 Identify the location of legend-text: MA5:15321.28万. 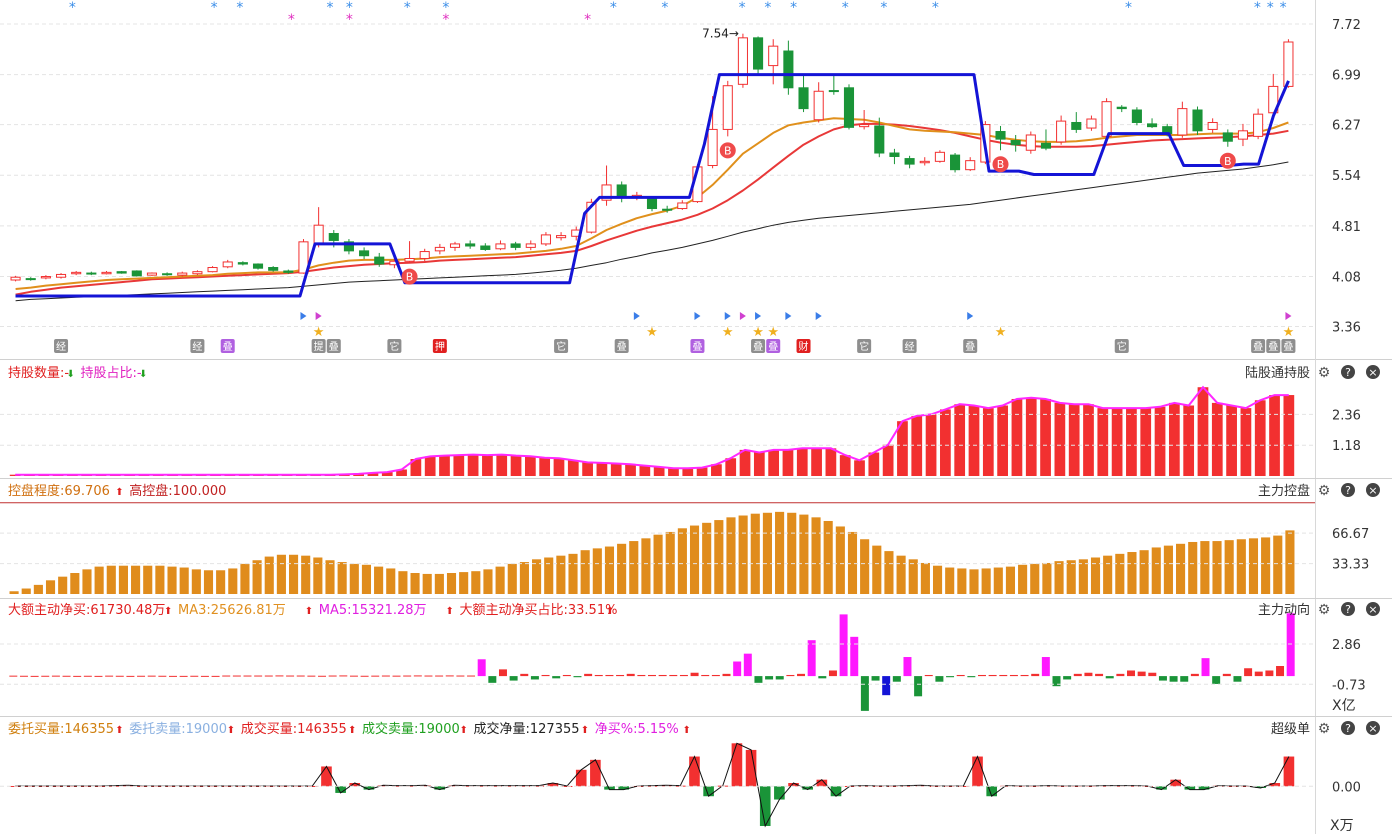
(373, 610).